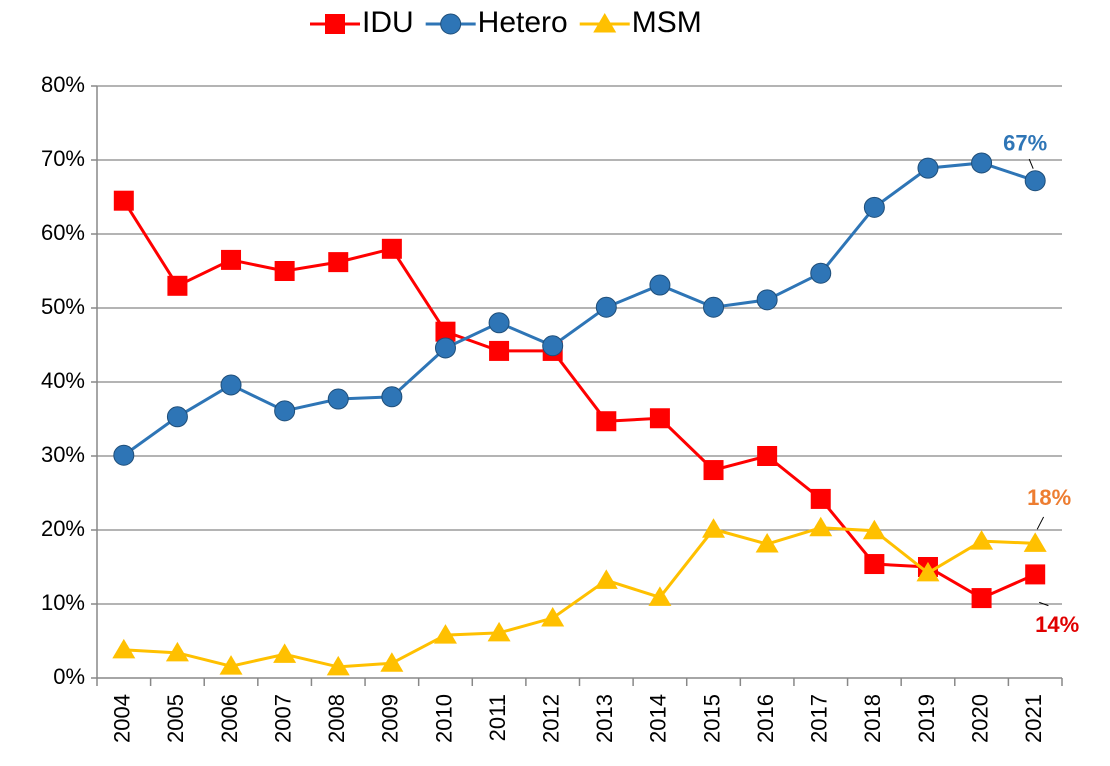 Image resolution: width=1110 pixels, height=766 pixels. What do you see at coordinates (979, 718) in the screenshot?
I see `x-tick-label: 2020` at bounding box center [979, 718].